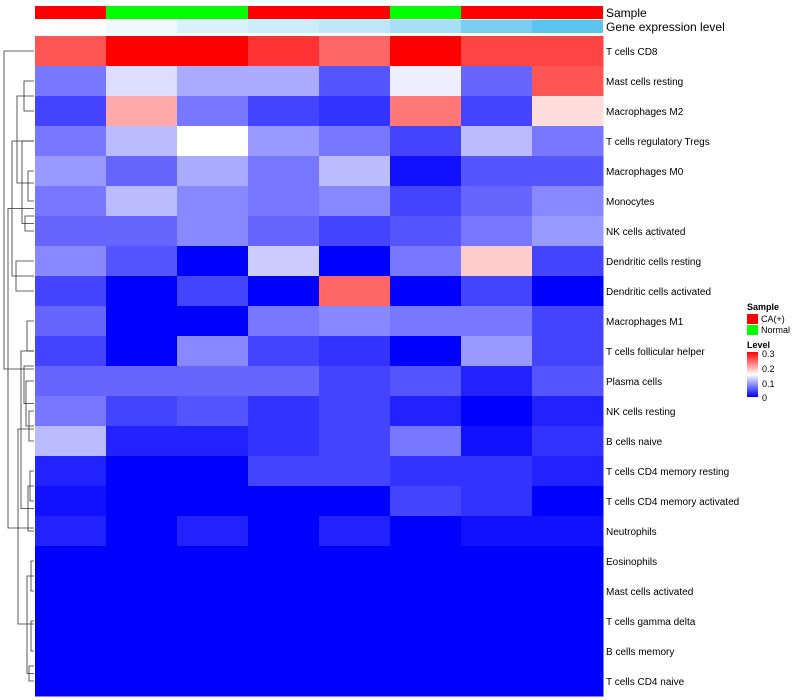  Describe the element at coordinates (752, 319) in the screenshot. I see `legend-sample-swatch-ca` at that location.